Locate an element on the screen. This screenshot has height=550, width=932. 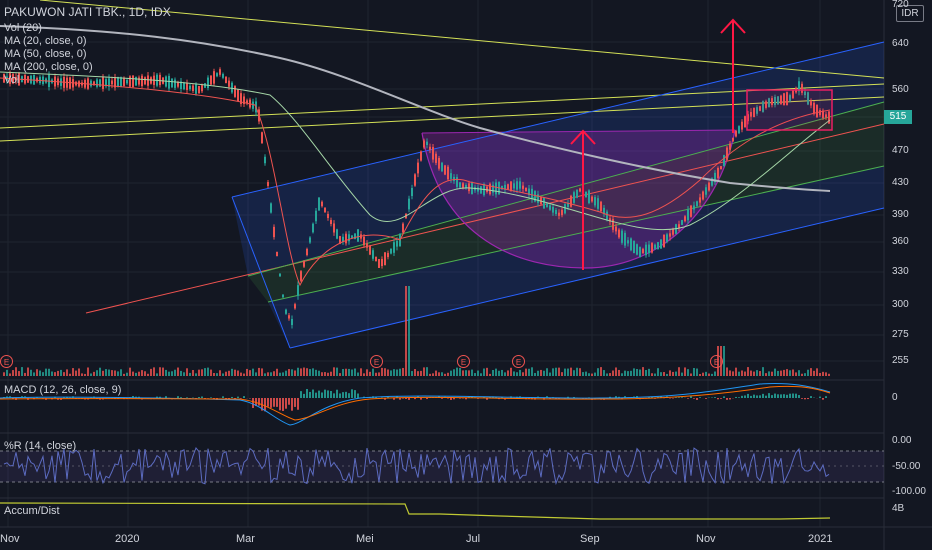
price-tick: 640 is located at coordinates (900, 43).